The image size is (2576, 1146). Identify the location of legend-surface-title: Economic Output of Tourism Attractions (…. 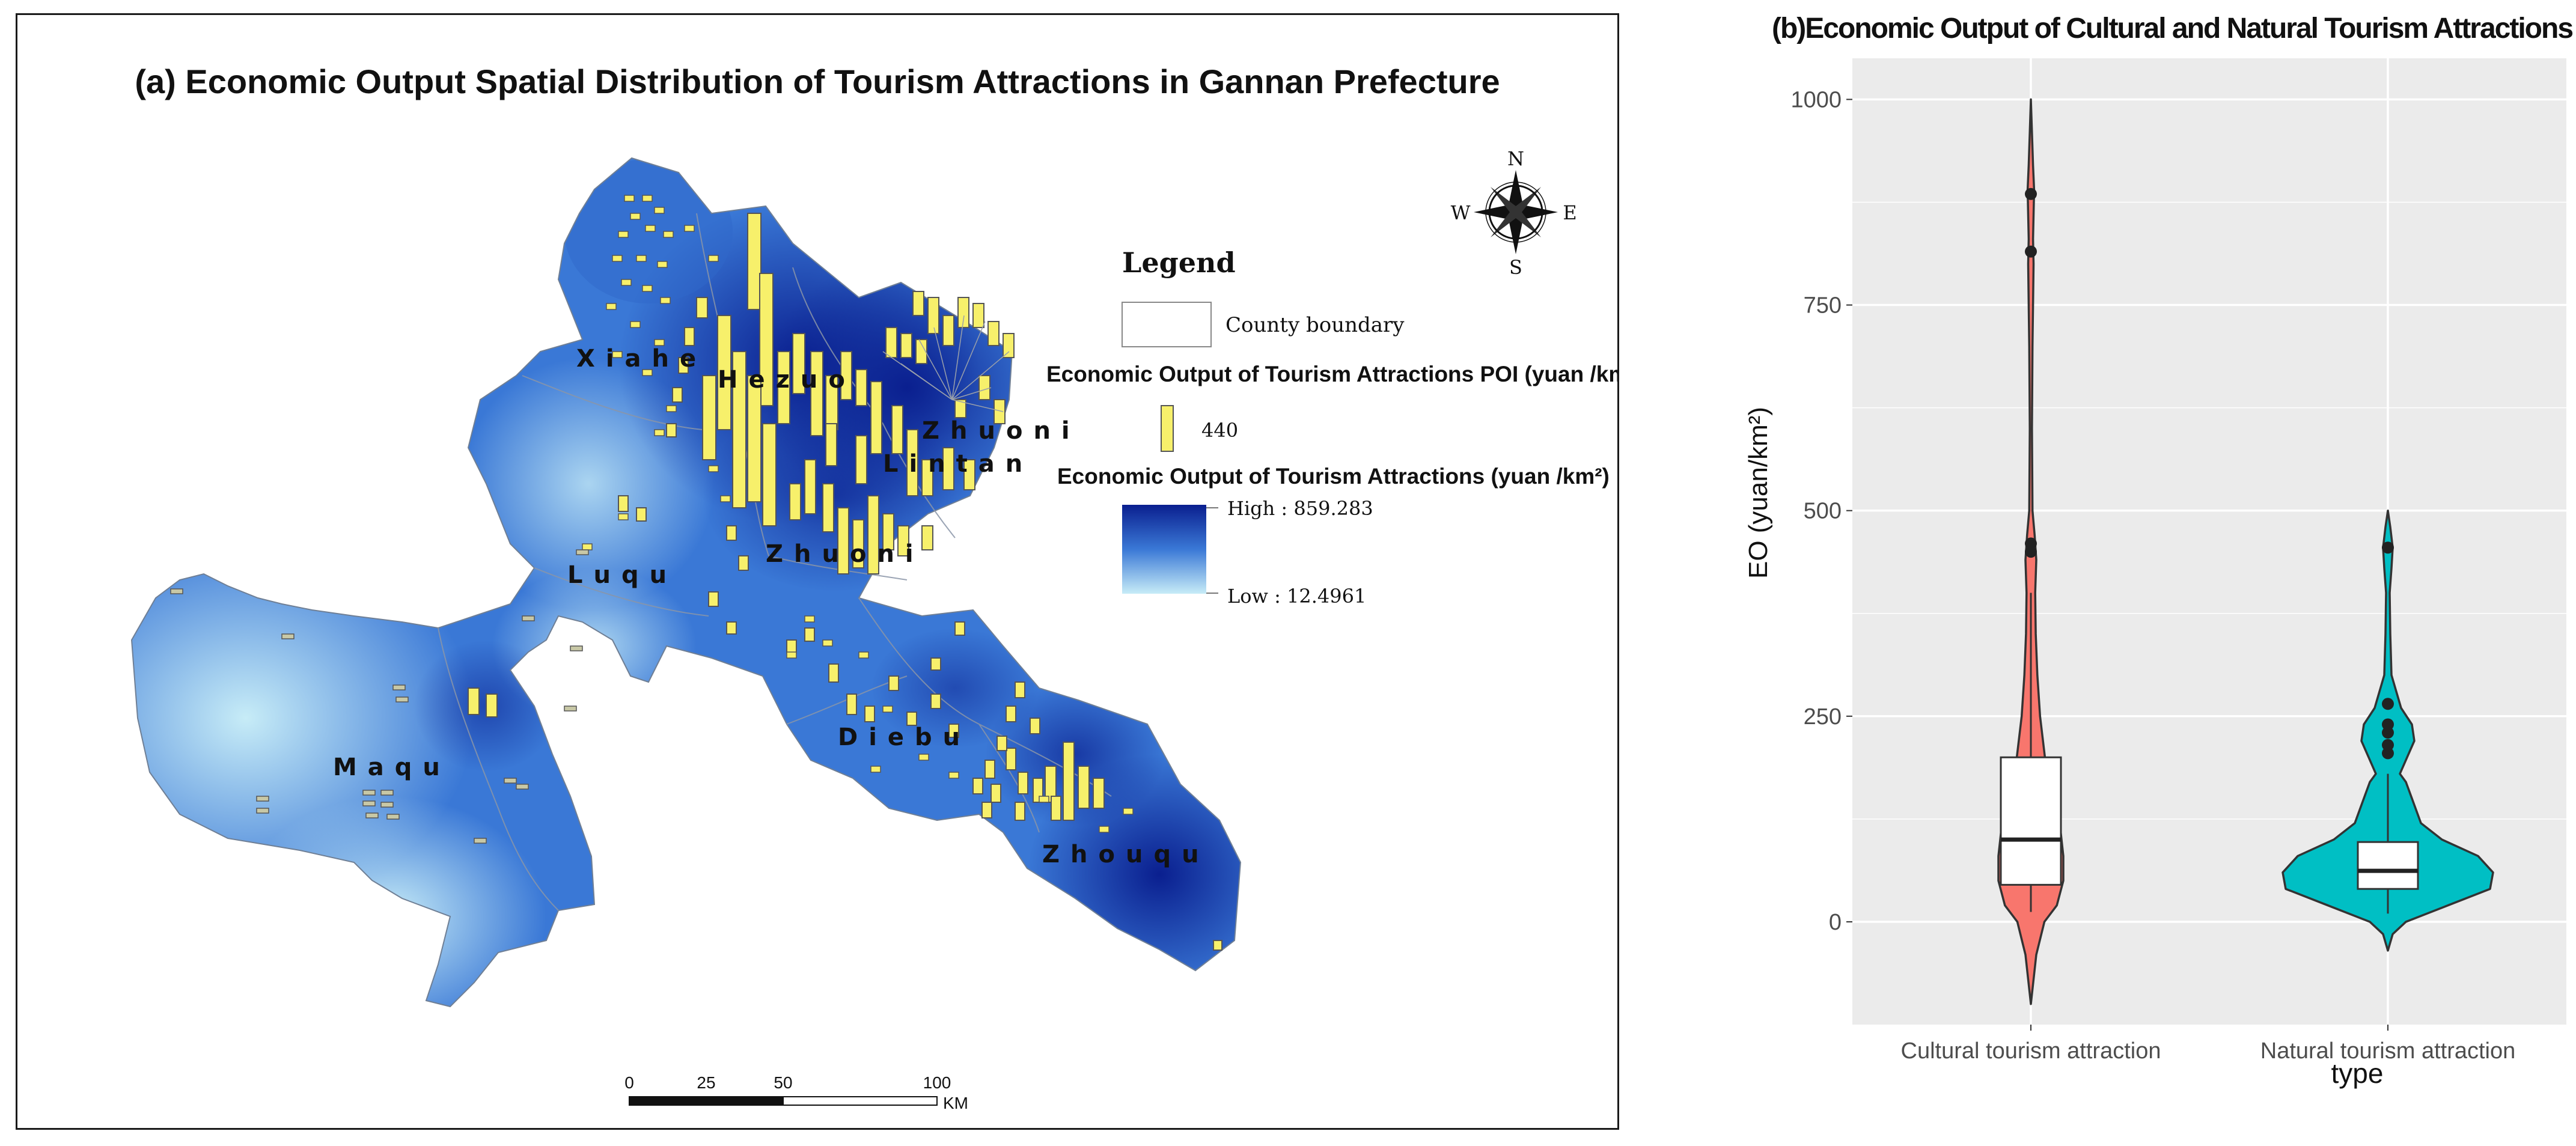
(1333, 476).